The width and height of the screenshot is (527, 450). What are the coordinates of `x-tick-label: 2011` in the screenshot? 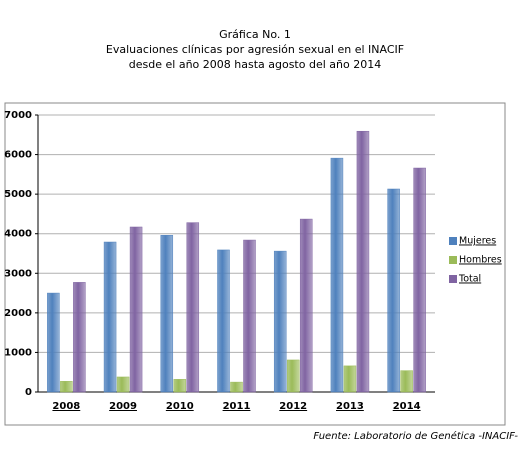 It's located at (237, 406).